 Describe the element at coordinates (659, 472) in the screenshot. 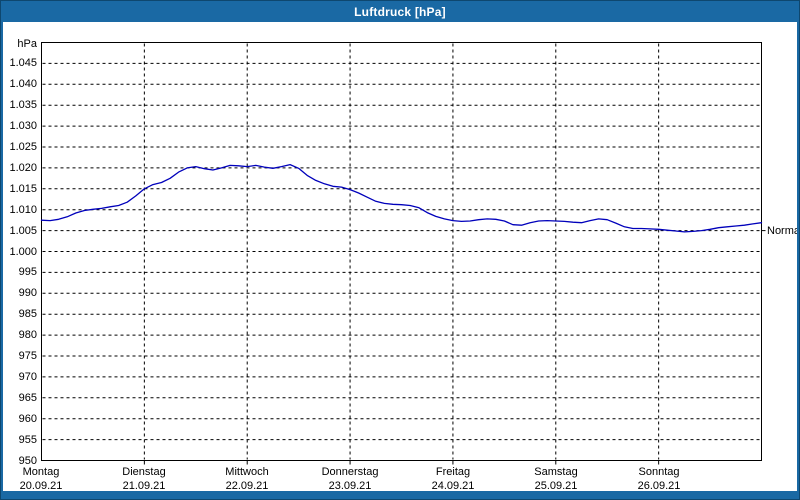

I see `x-day-label: Sonntag` at that location.